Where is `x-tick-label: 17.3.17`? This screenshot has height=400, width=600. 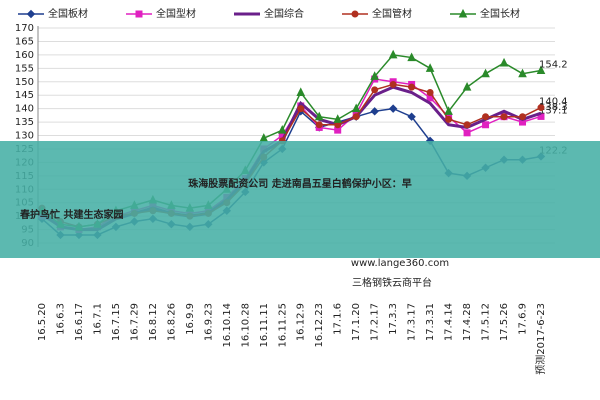
x-tick-label: 17.3.17 is located at coordinates (412, 322).